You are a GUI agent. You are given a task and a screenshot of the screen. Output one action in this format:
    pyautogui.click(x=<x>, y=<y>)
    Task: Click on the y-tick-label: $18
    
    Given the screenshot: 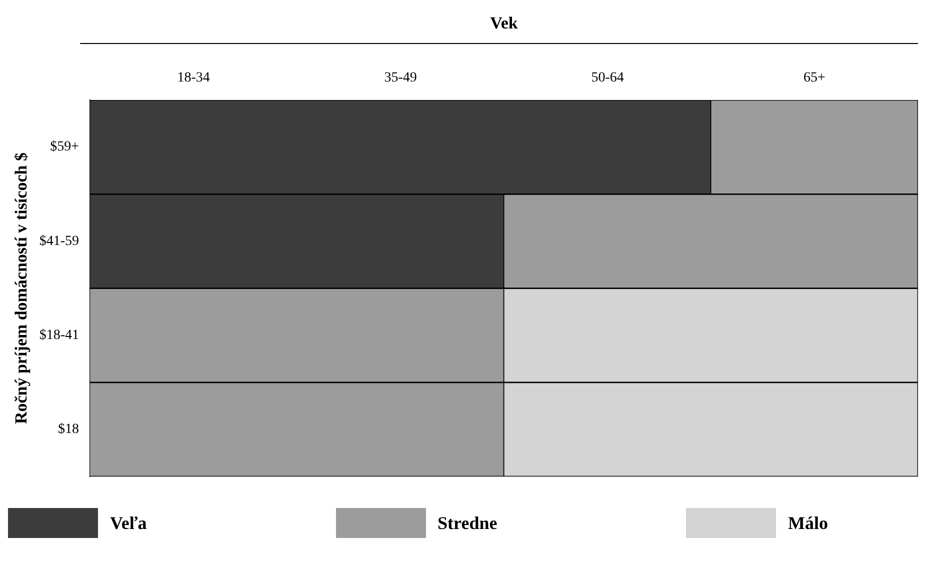 What is the action you would take?
    pyautogui.click(x=69, y=430)
    